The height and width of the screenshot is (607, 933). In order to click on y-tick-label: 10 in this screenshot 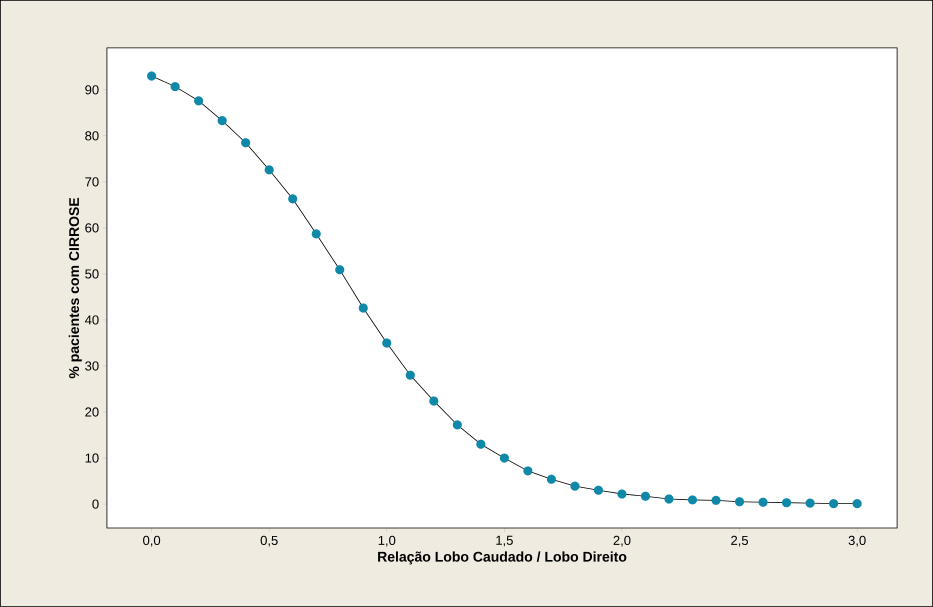, I will do `click(92, 458)`.